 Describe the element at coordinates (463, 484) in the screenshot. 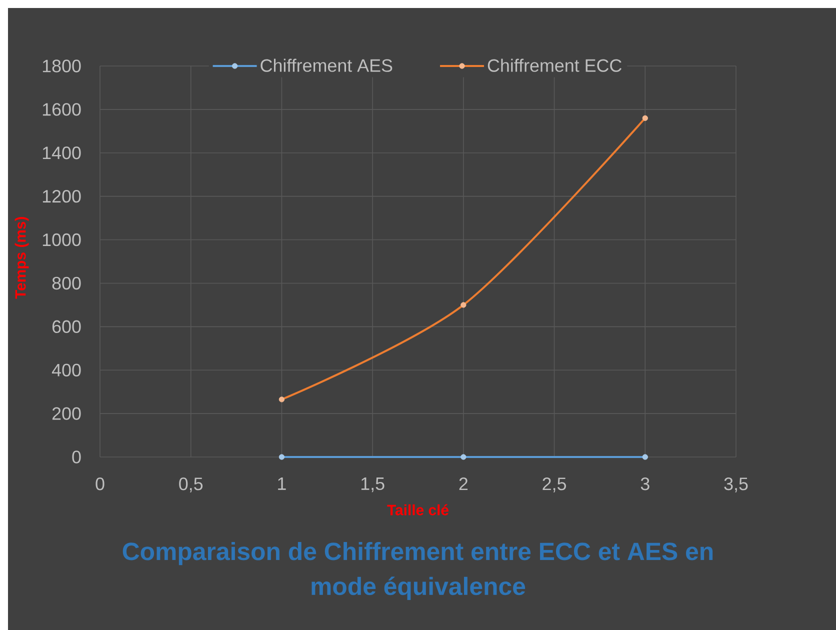

I see `x-tick-label: 2` at that location.